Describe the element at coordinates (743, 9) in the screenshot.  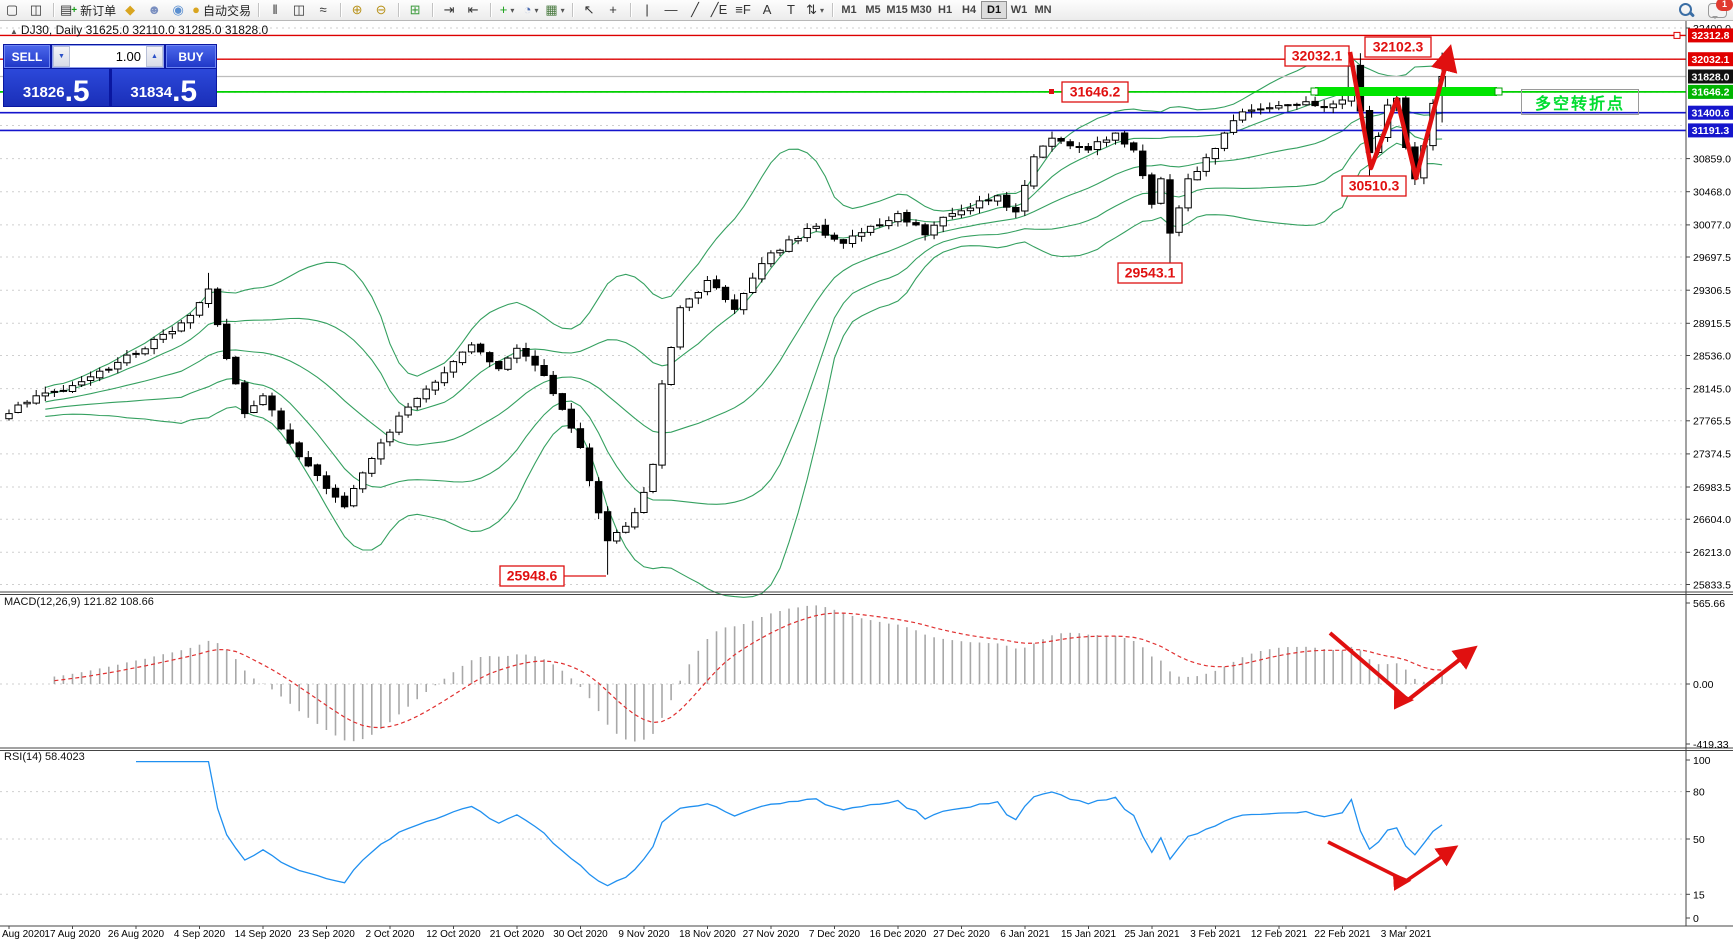
I see `fibonacci-icon: ≡F` at that location.